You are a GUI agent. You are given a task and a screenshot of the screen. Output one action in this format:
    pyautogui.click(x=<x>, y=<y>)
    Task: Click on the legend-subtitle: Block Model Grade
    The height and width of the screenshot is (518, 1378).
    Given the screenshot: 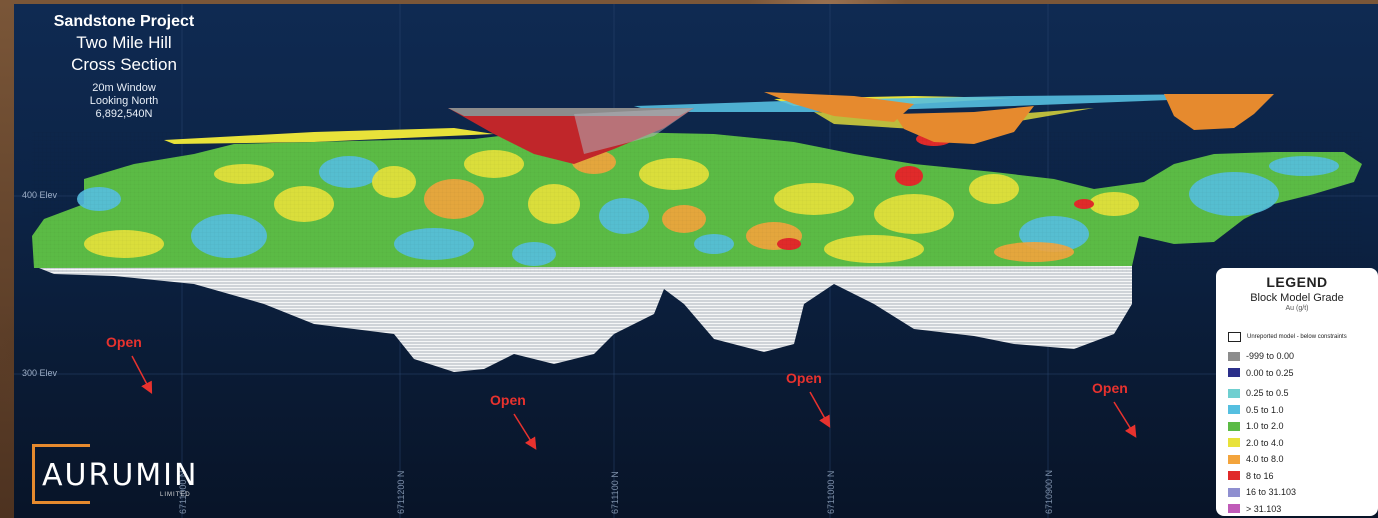 What is the action you would take?
    pyautogui.click(x=1297, y=298)
    